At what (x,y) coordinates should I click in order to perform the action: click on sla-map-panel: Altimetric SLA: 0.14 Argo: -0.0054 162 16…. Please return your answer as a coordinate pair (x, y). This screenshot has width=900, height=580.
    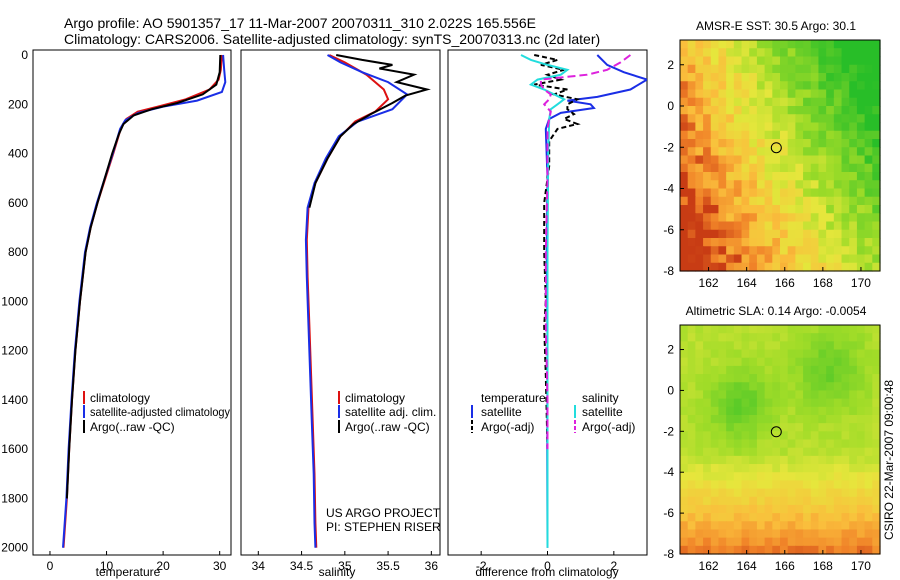
    Looking at the image, I should click on (772, 438).